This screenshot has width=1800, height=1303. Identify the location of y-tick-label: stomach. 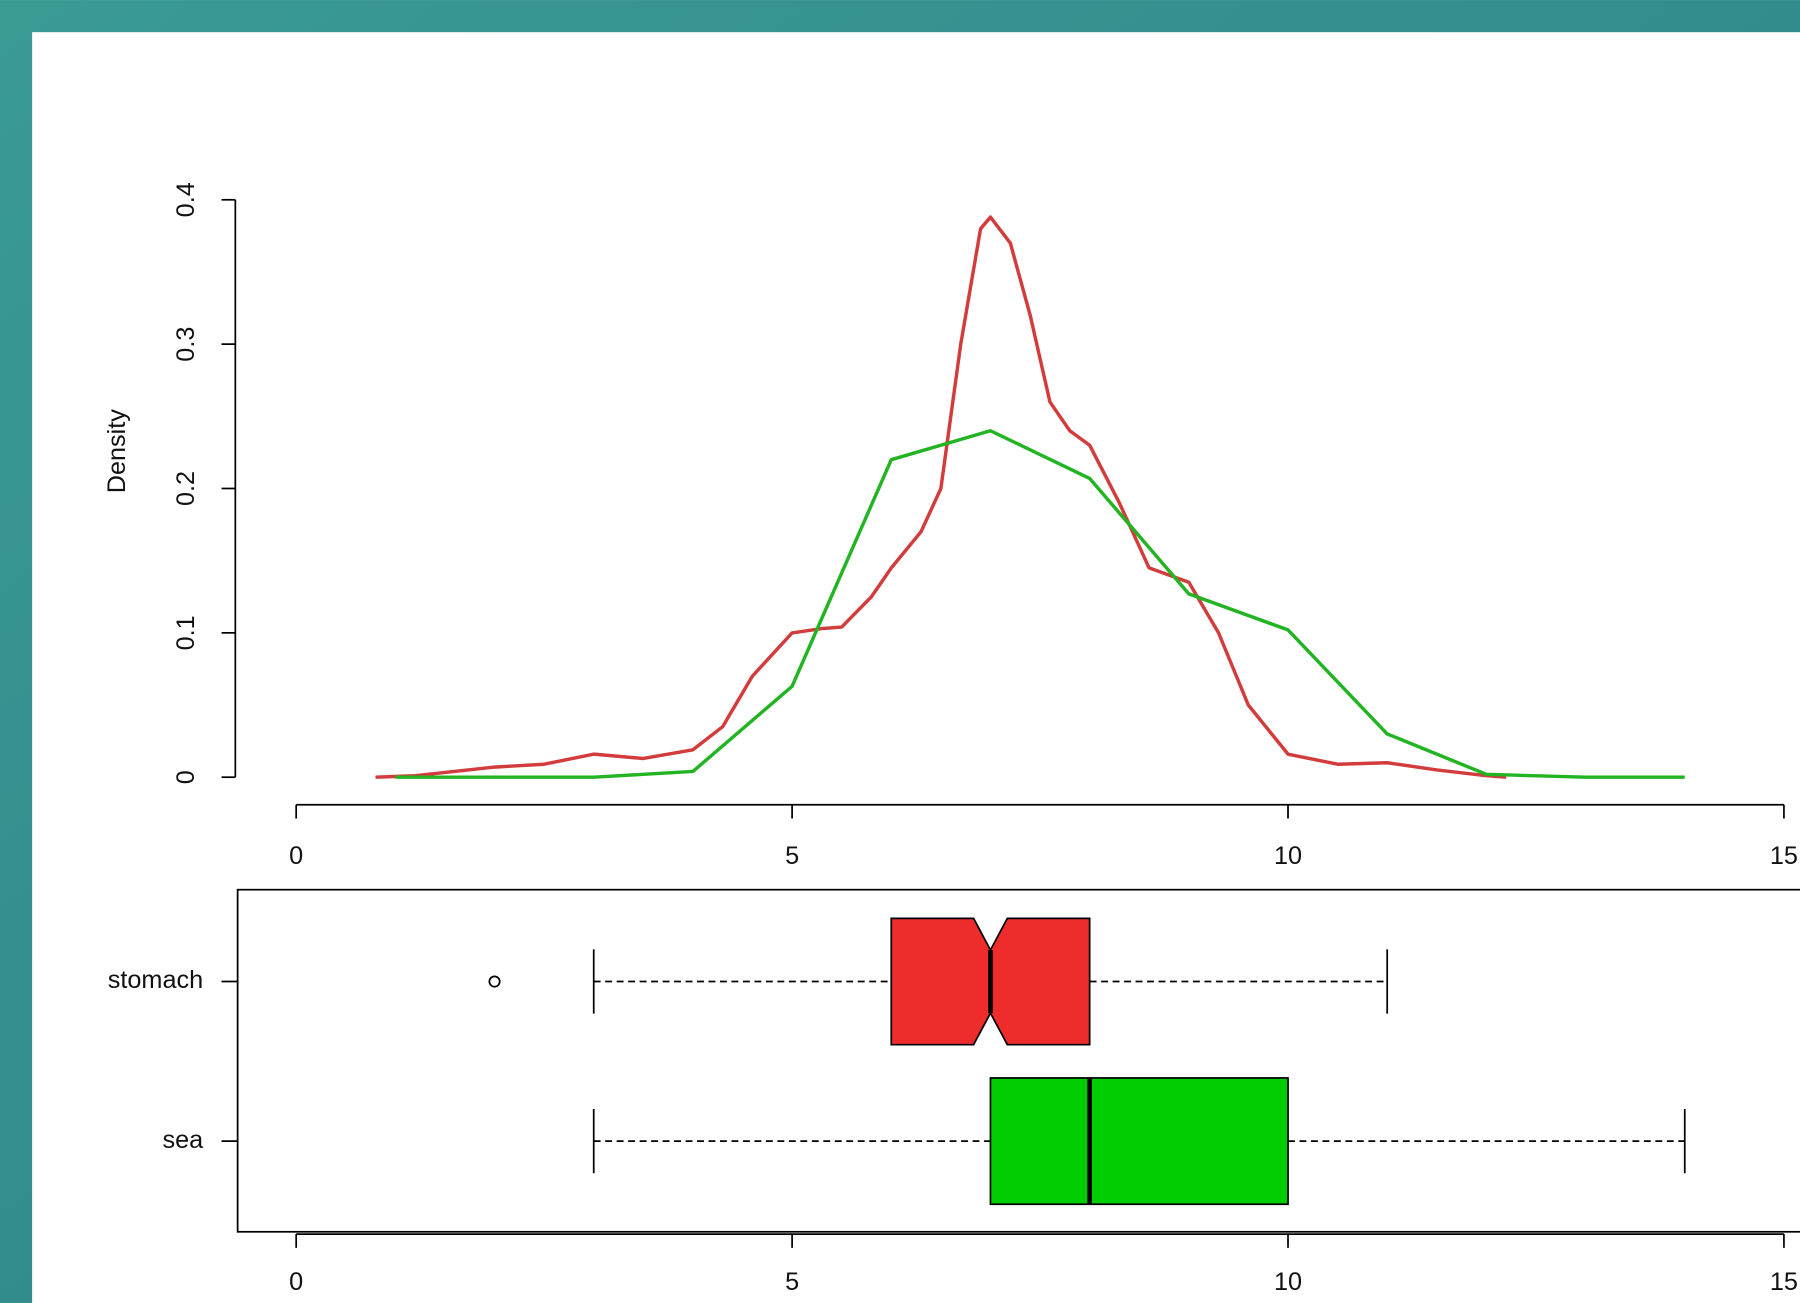
(155, 980).